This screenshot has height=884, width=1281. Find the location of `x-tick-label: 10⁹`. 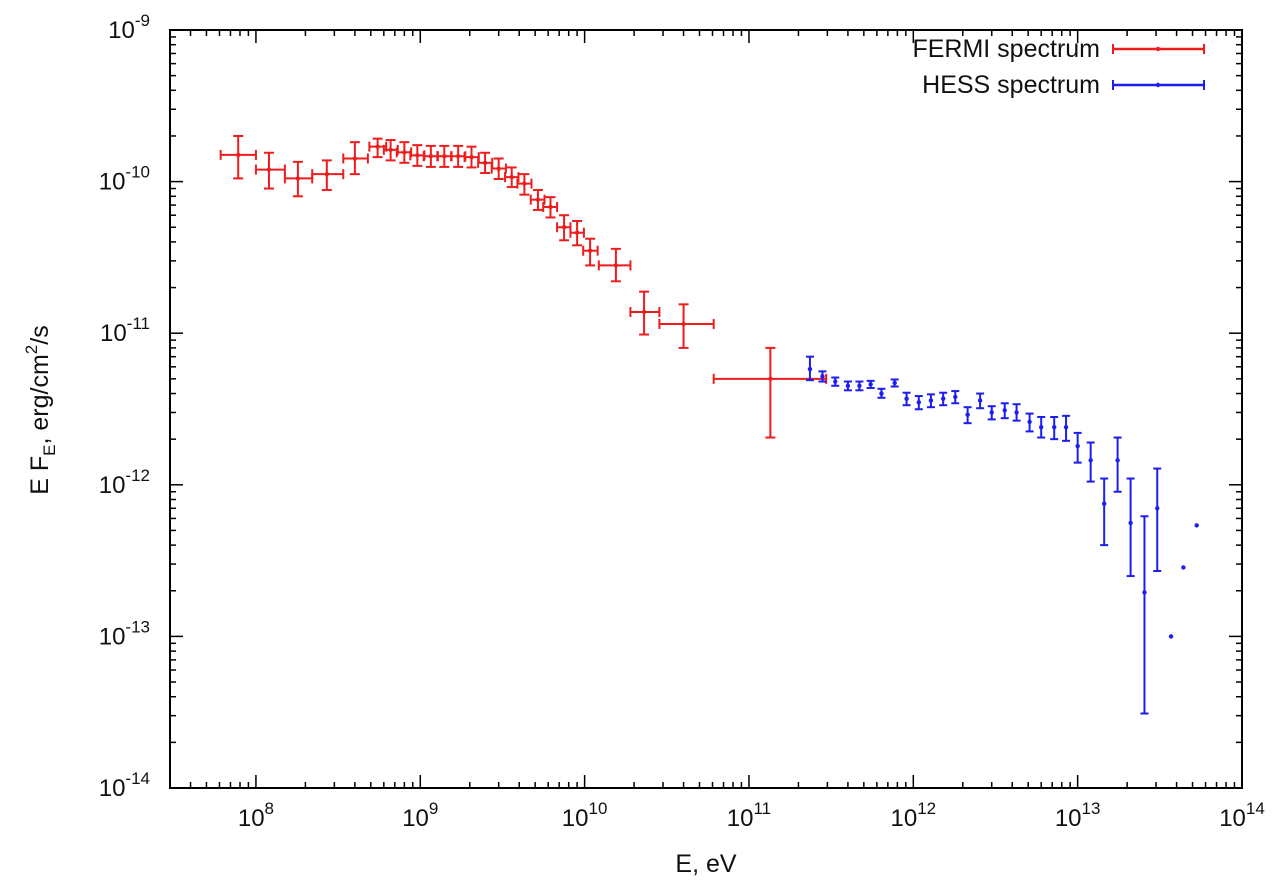

x-tick-label: 10⁹ is located at coordinates (420, 815).